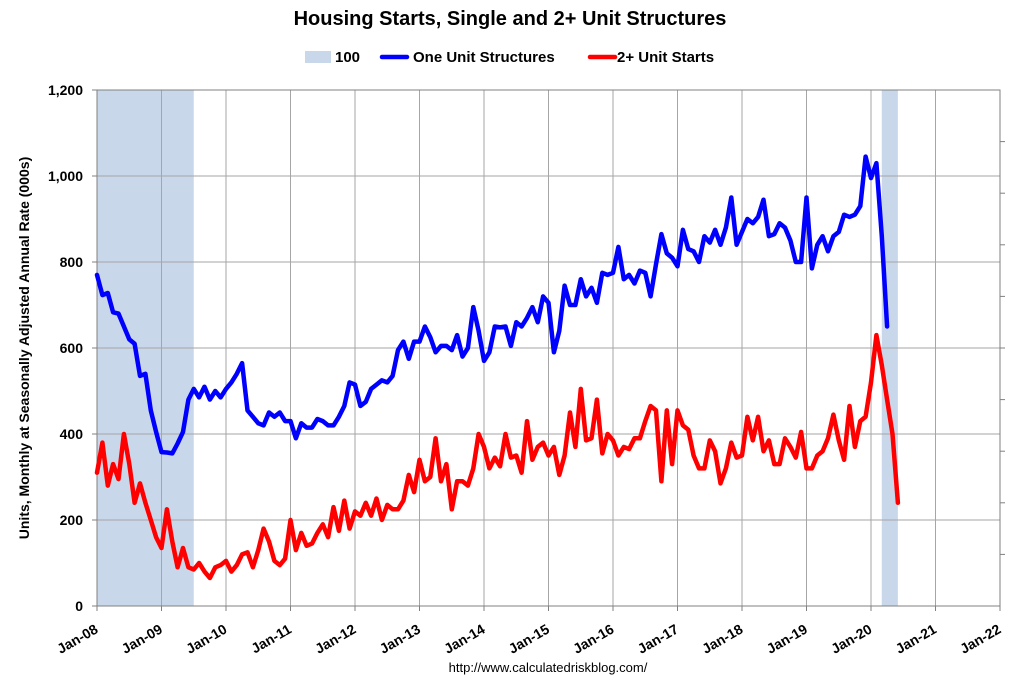  Describe the element at coordinates (916, 639) in the screenshot. I see `x-tick-label: Jan-21` at that location.